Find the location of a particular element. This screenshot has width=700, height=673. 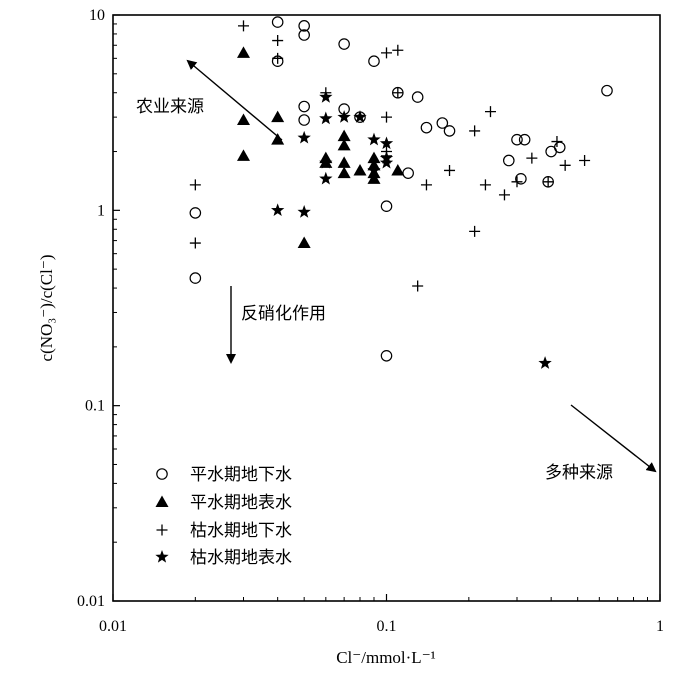

legend-label: 平水期地表水 is located at coordinates (241, 503).